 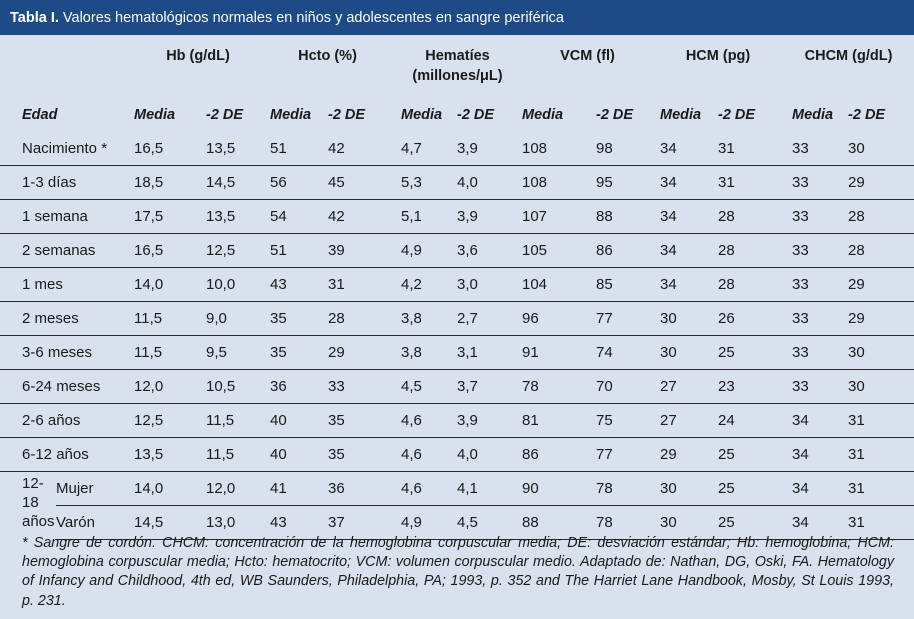 What do you see at coordinates (425, 386) in the screenshot?
I see `table-cell: 4,5` at bounding box center [425, 386].